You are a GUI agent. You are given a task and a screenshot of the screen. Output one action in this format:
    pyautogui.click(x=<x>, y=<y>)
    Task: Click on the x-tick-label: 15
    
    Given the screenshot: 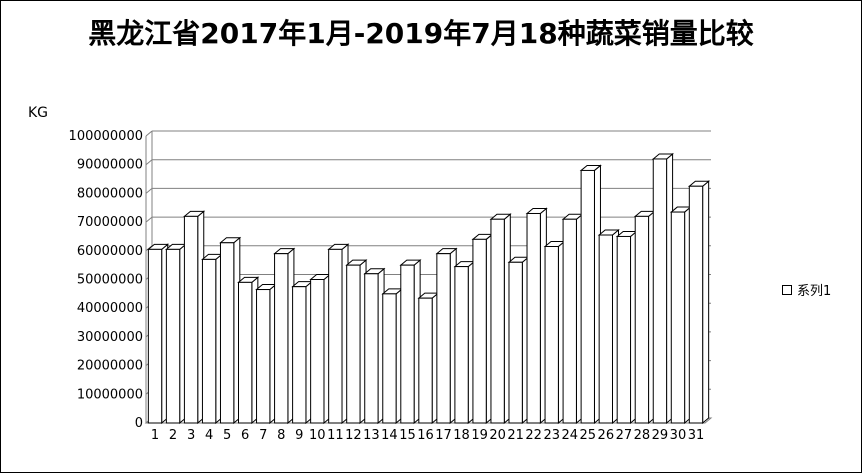 What is the action you would take?
    pyautogui.click(x=407, y=435)
    